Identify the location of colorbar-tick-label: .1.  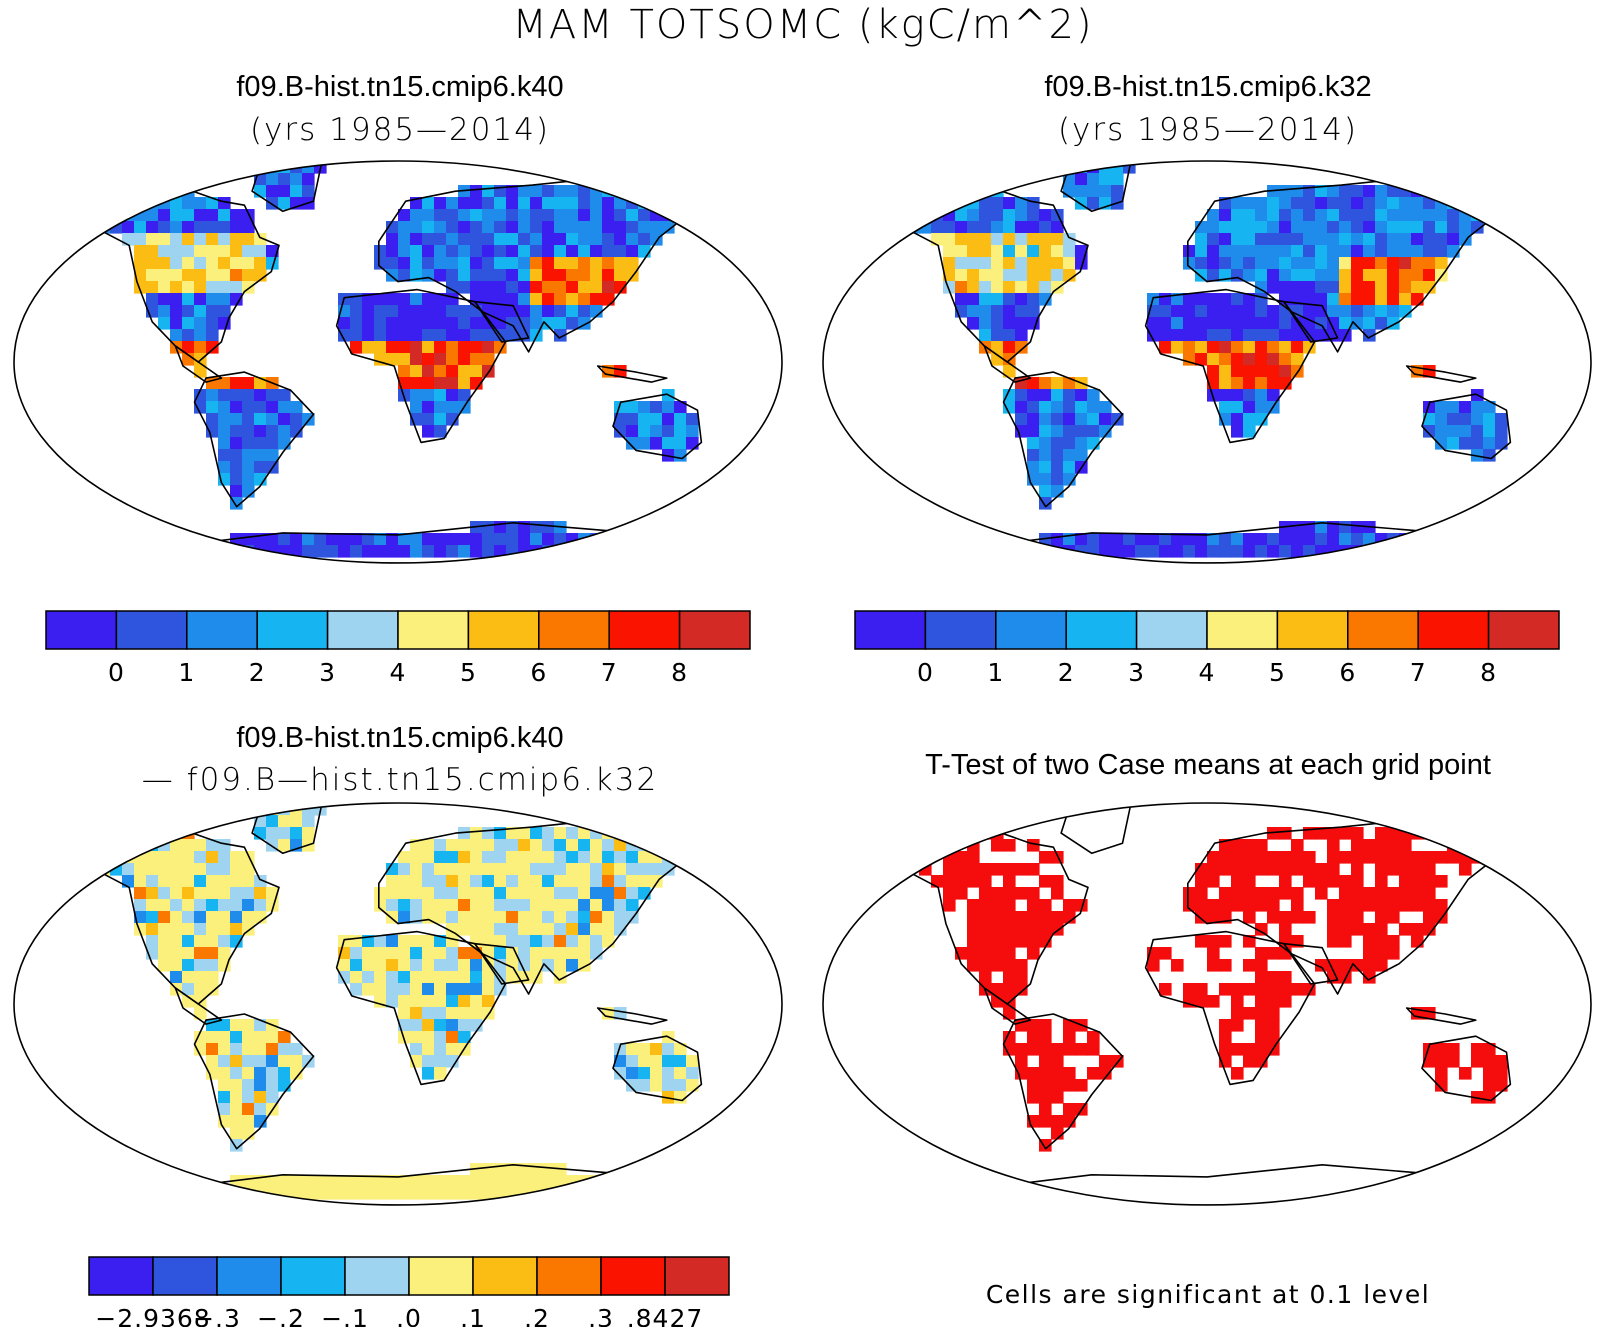
(473, 1315).